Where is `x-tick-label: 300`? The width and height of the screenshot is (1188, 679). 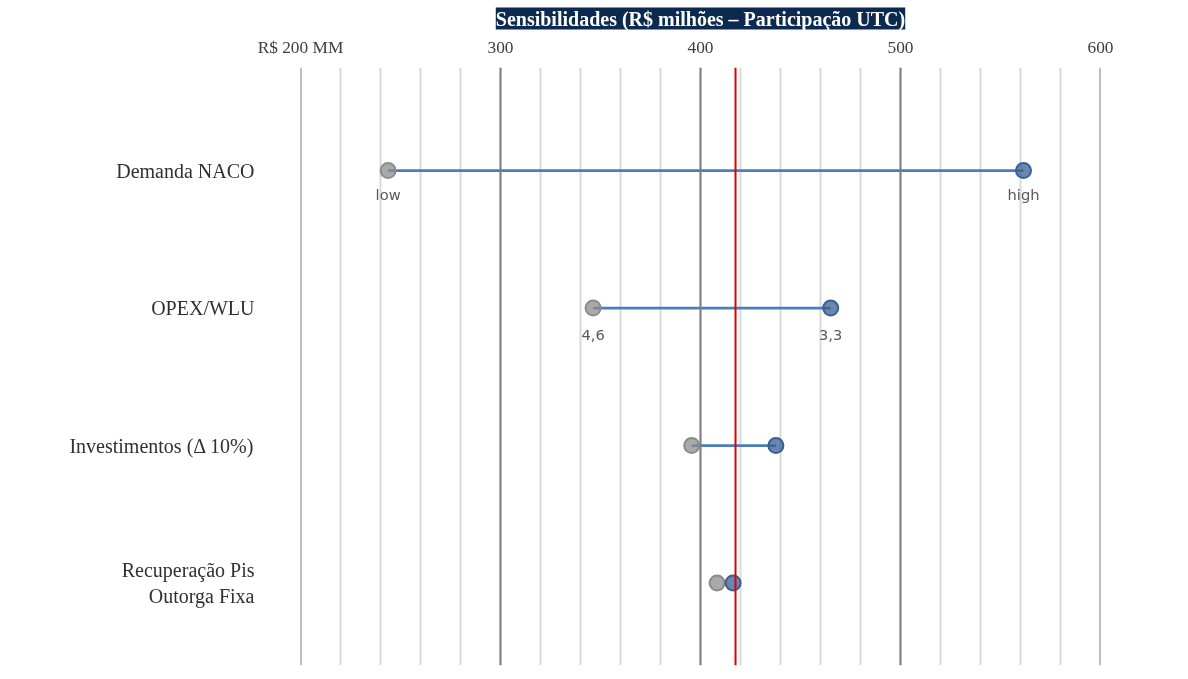
x-tick-label: 300 is located at coordinates (500, 47).